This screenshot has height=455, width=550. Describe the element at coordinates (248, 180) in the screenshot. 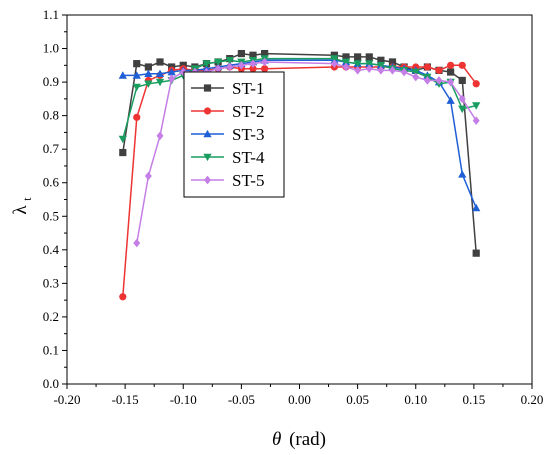

I see `legend-label: ST-5` at that location.